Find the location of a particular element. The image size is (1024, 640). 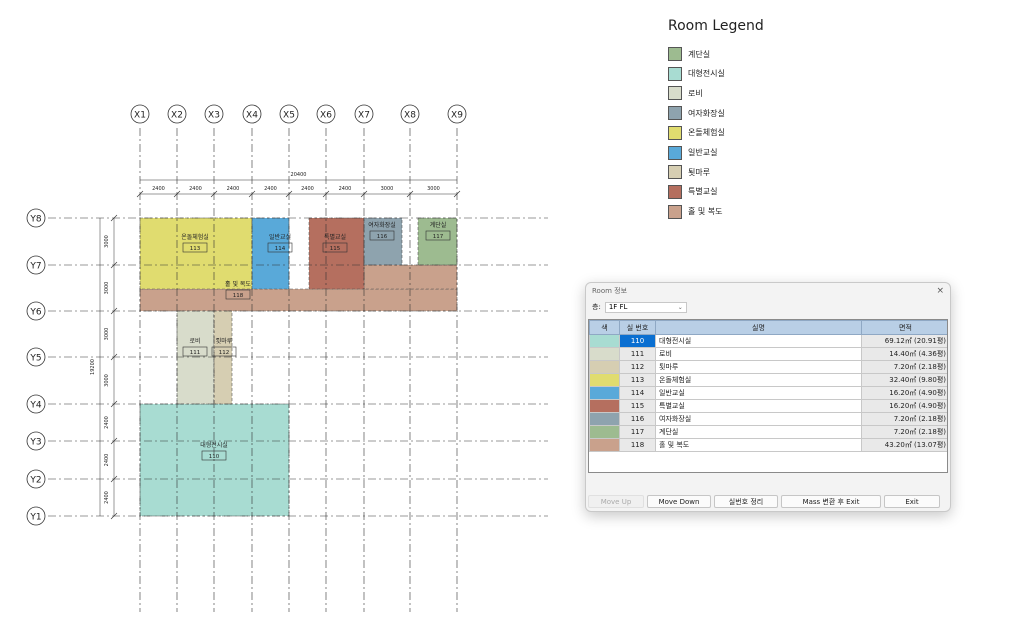

empty-row is located at coordinates (769, 458).